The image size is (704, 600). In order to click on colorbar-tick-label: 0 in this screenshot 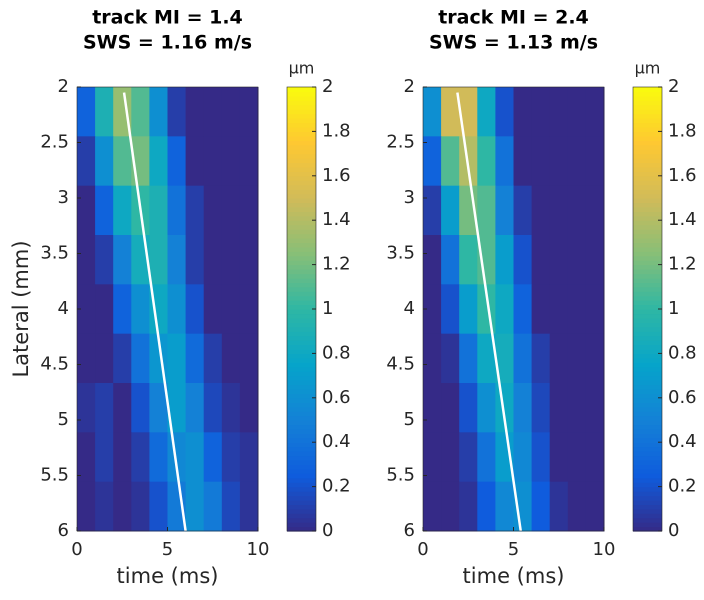, I will do `click(327, 530)`.